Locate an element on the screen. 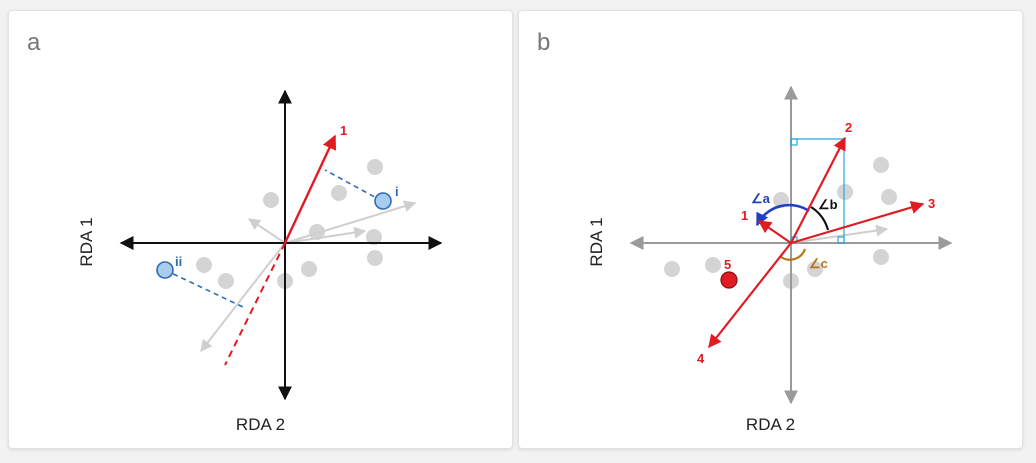 The height and width of the screenshot is (463, 1036). grey-arrows is located at coordinates (308, 276).